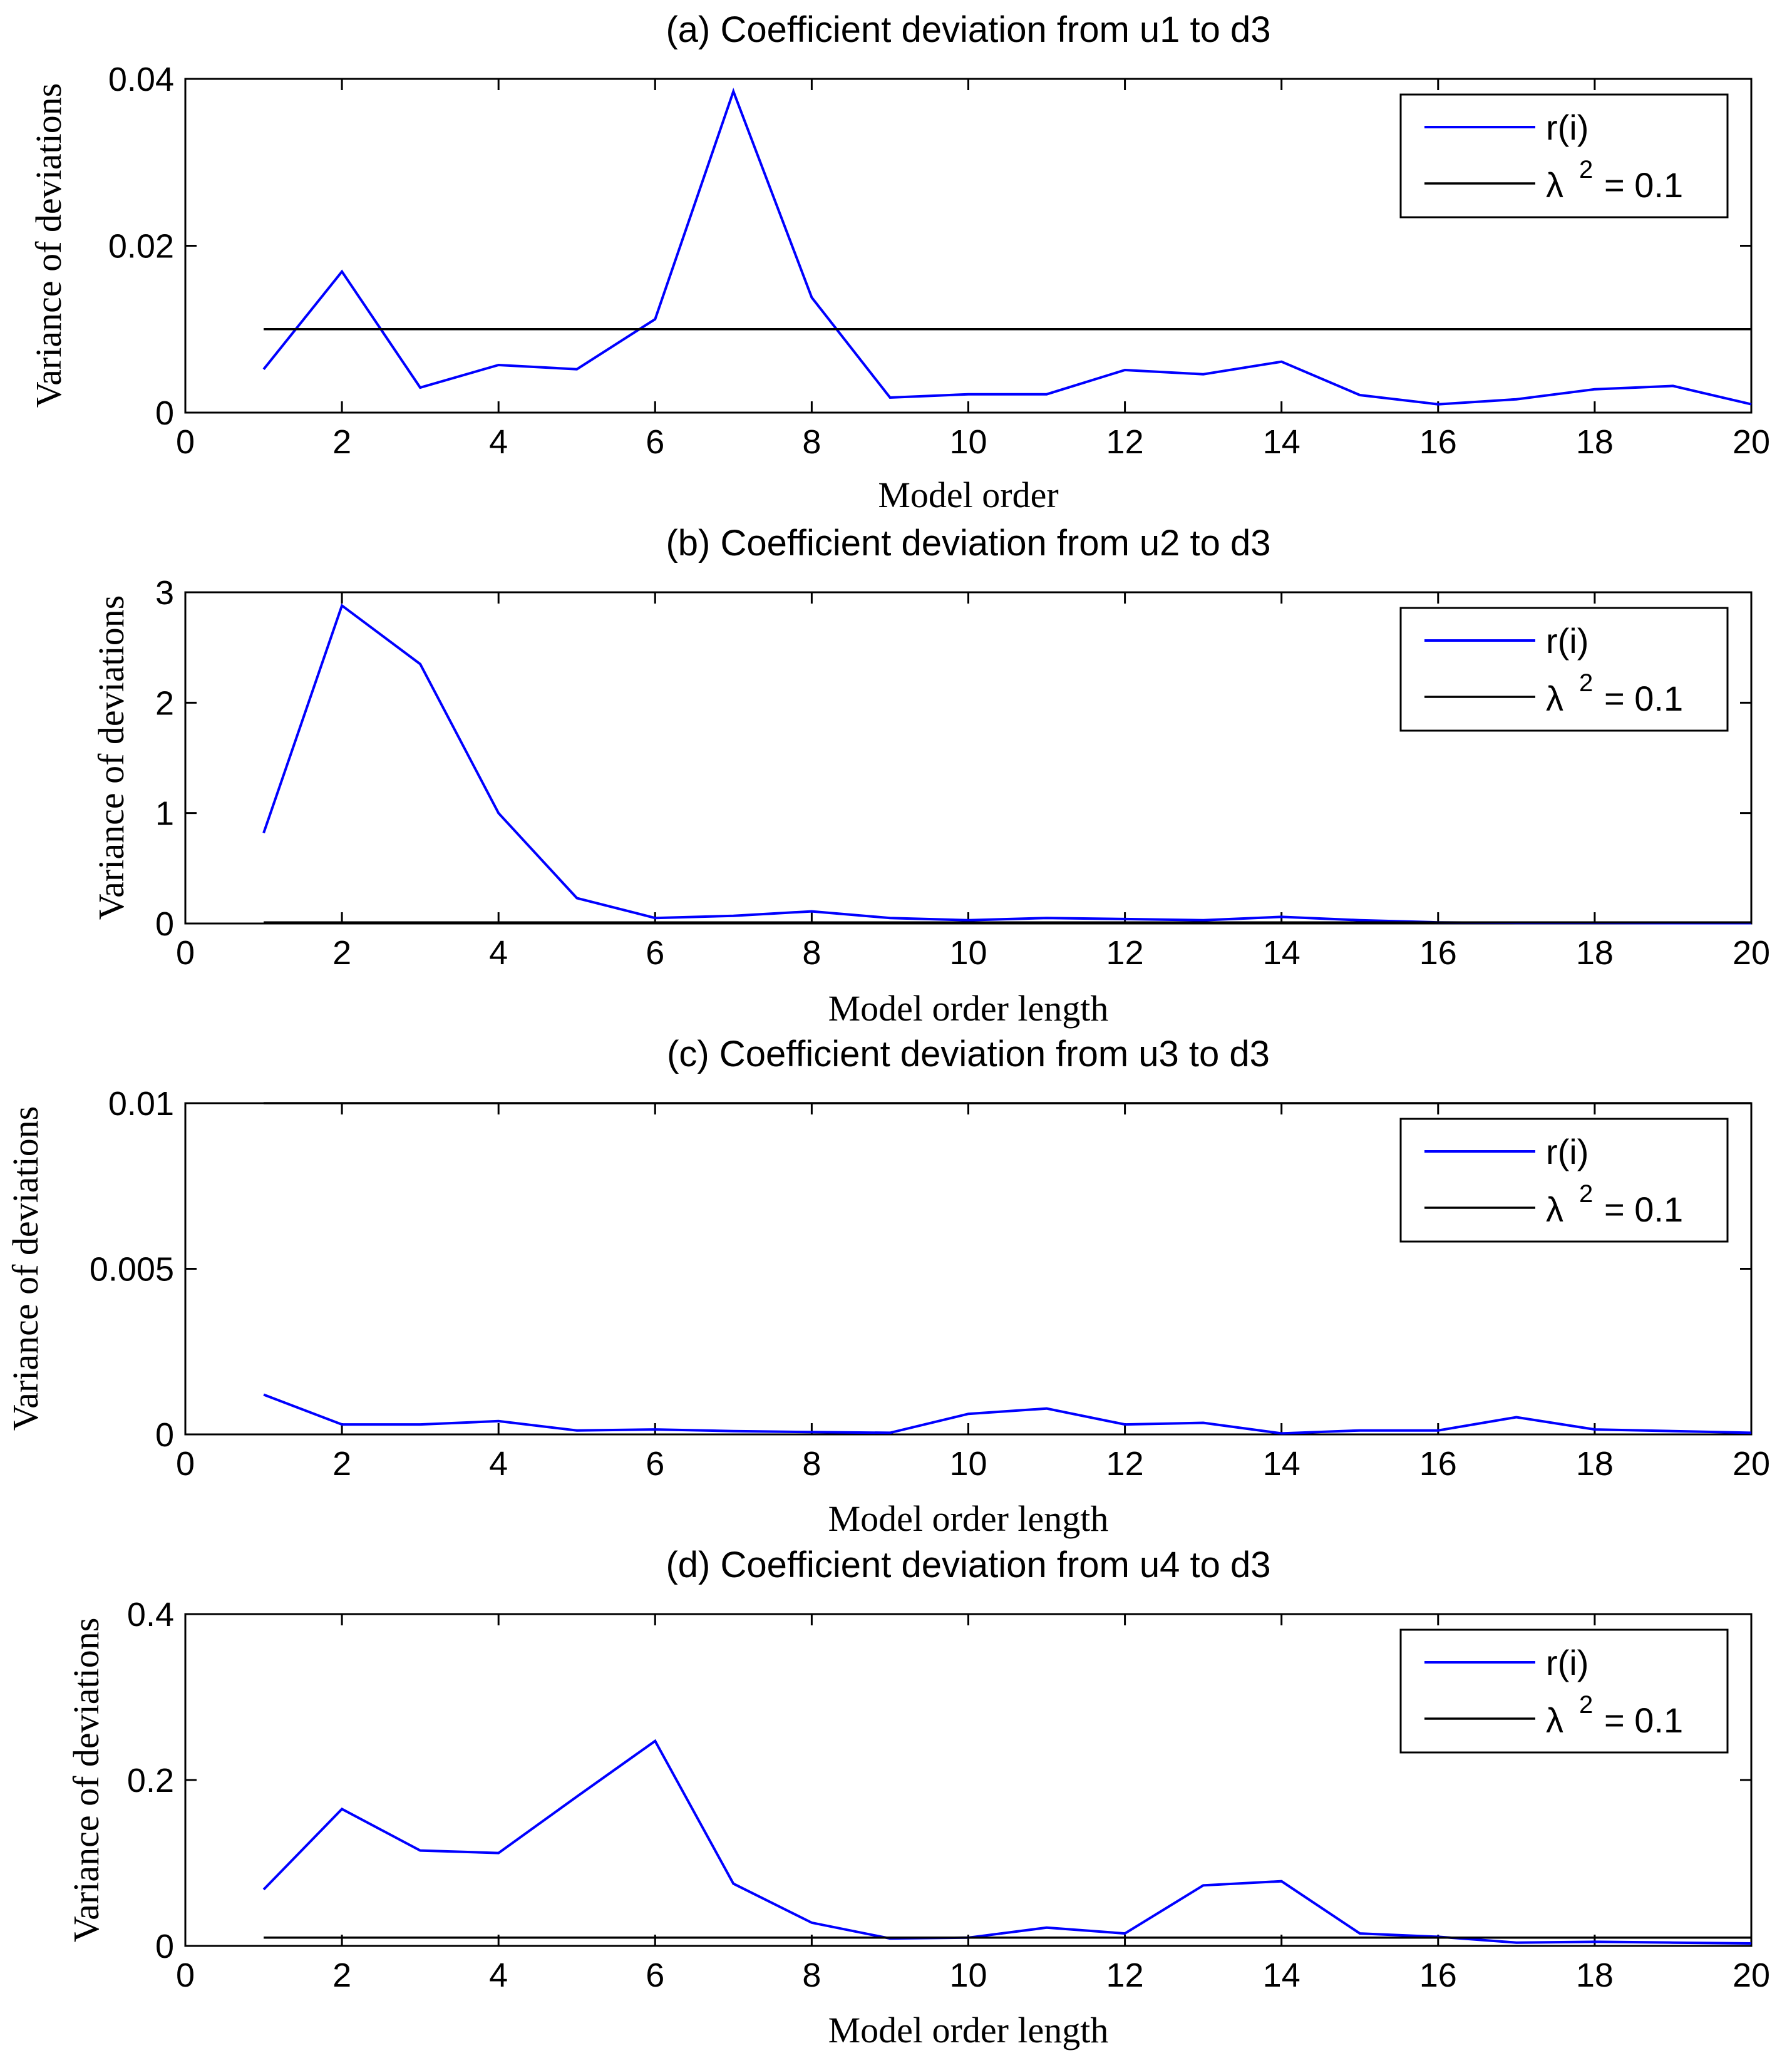 Image resolution: width=1792 pixels, height=2063 pixels. I want to click on y-tick-label: 2, so click(164, 703).